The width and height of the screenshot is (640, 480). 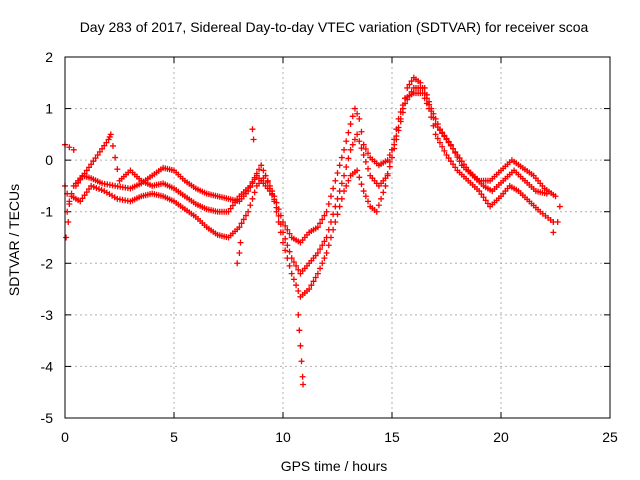 I want to click on x-tick-label: 25, so click(x=610, y=437).